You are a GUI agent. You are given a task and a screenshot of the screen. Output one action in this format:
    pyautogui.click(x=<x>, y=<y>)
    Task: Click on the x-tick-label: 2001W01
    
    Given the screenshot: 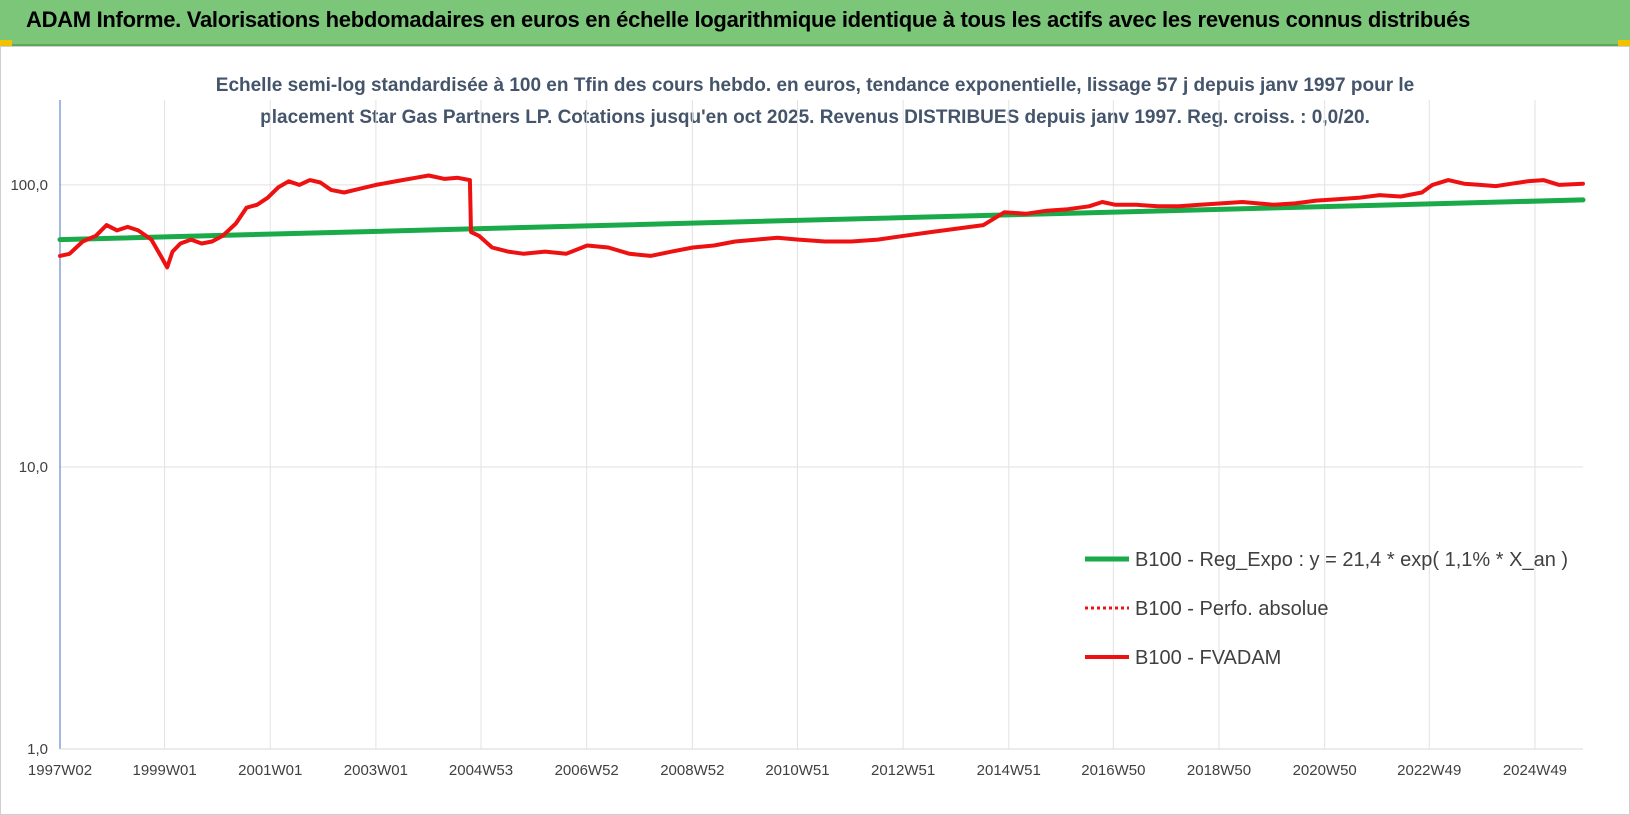 What is the action you would take?
    pyautogui.click(x=270, y=770)
    